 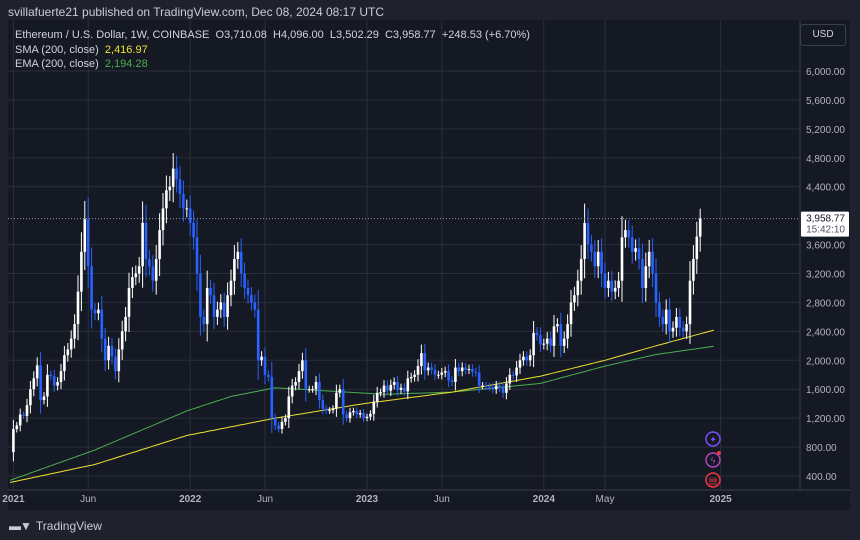 I want to click on x-tick-label: 2021, so click(x=13, y=499).